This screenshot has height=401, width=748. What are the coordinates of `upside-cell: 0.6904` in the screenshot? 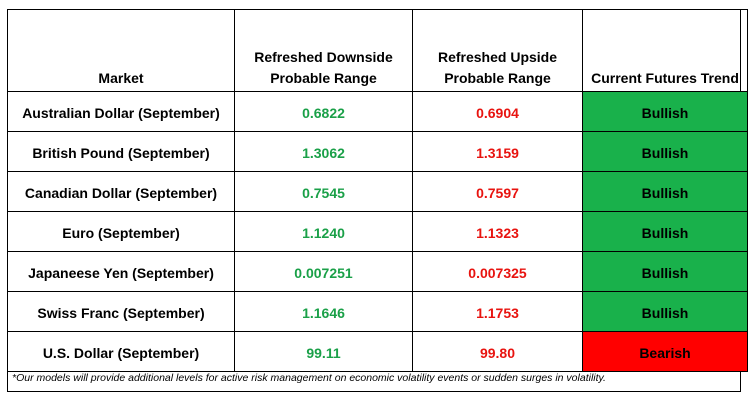 It's located at (497, 111).